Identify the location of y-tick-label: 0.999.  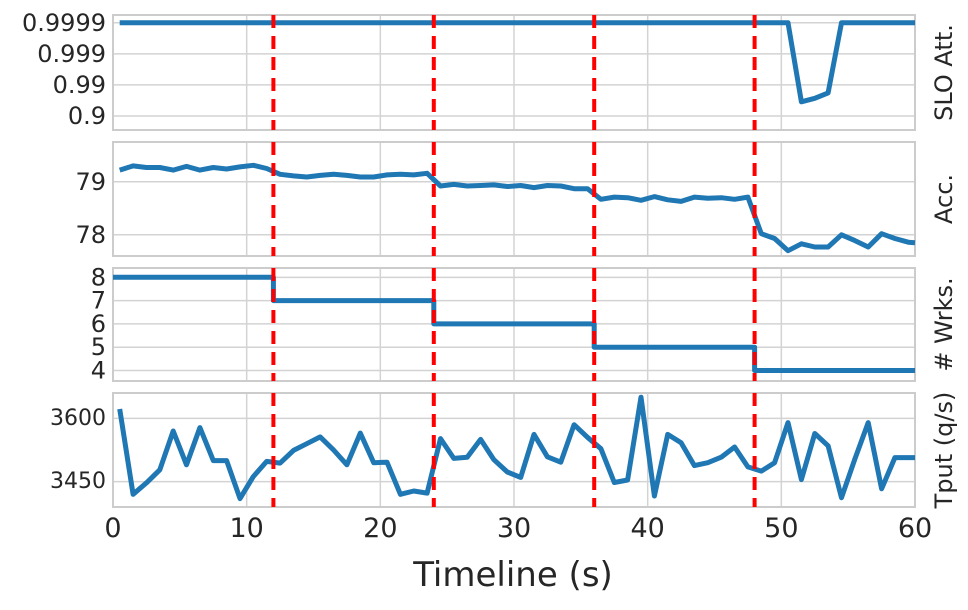
(71, 54).